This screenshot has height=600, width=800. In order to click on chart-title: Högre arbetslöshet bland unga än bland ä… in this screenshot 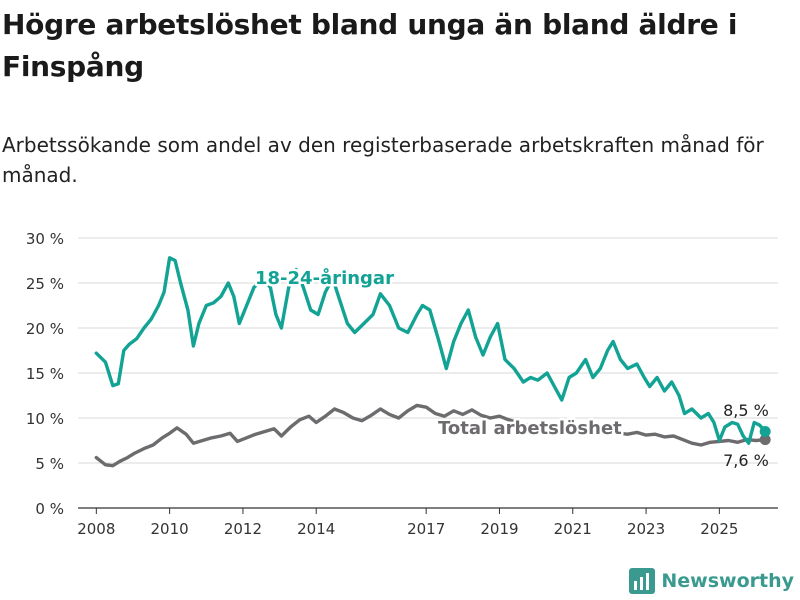, I will do `click(370, 45)`.